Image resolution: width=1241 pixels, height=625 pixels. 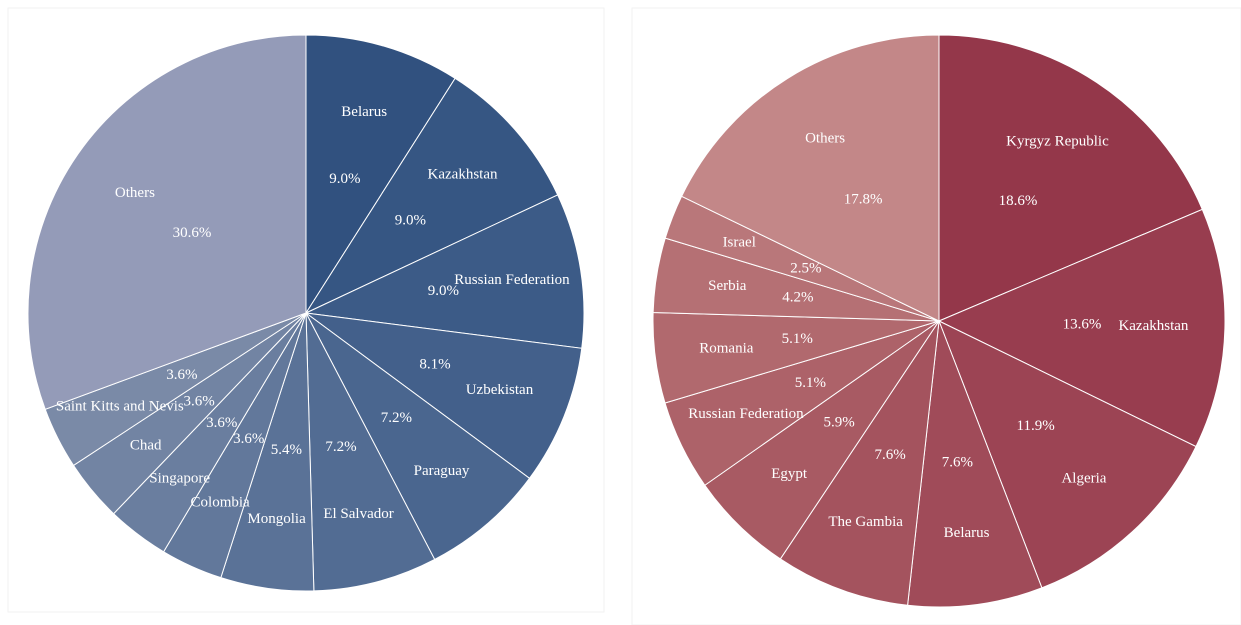 I want to click on slice-value-label: 2.5%, so click(x=805, y=268).